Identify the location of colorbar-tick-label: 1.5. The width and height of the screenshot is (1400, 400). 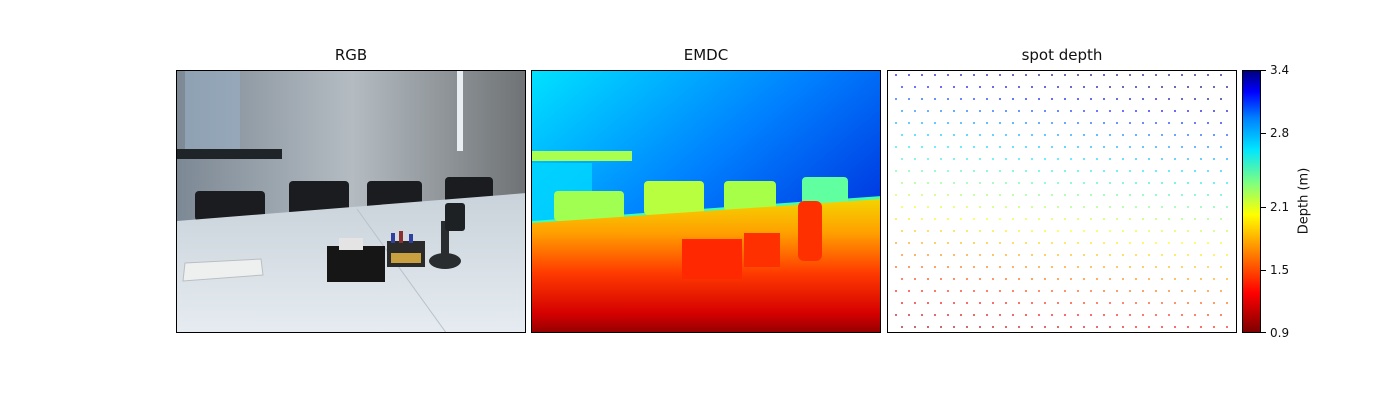
(1280, 269).